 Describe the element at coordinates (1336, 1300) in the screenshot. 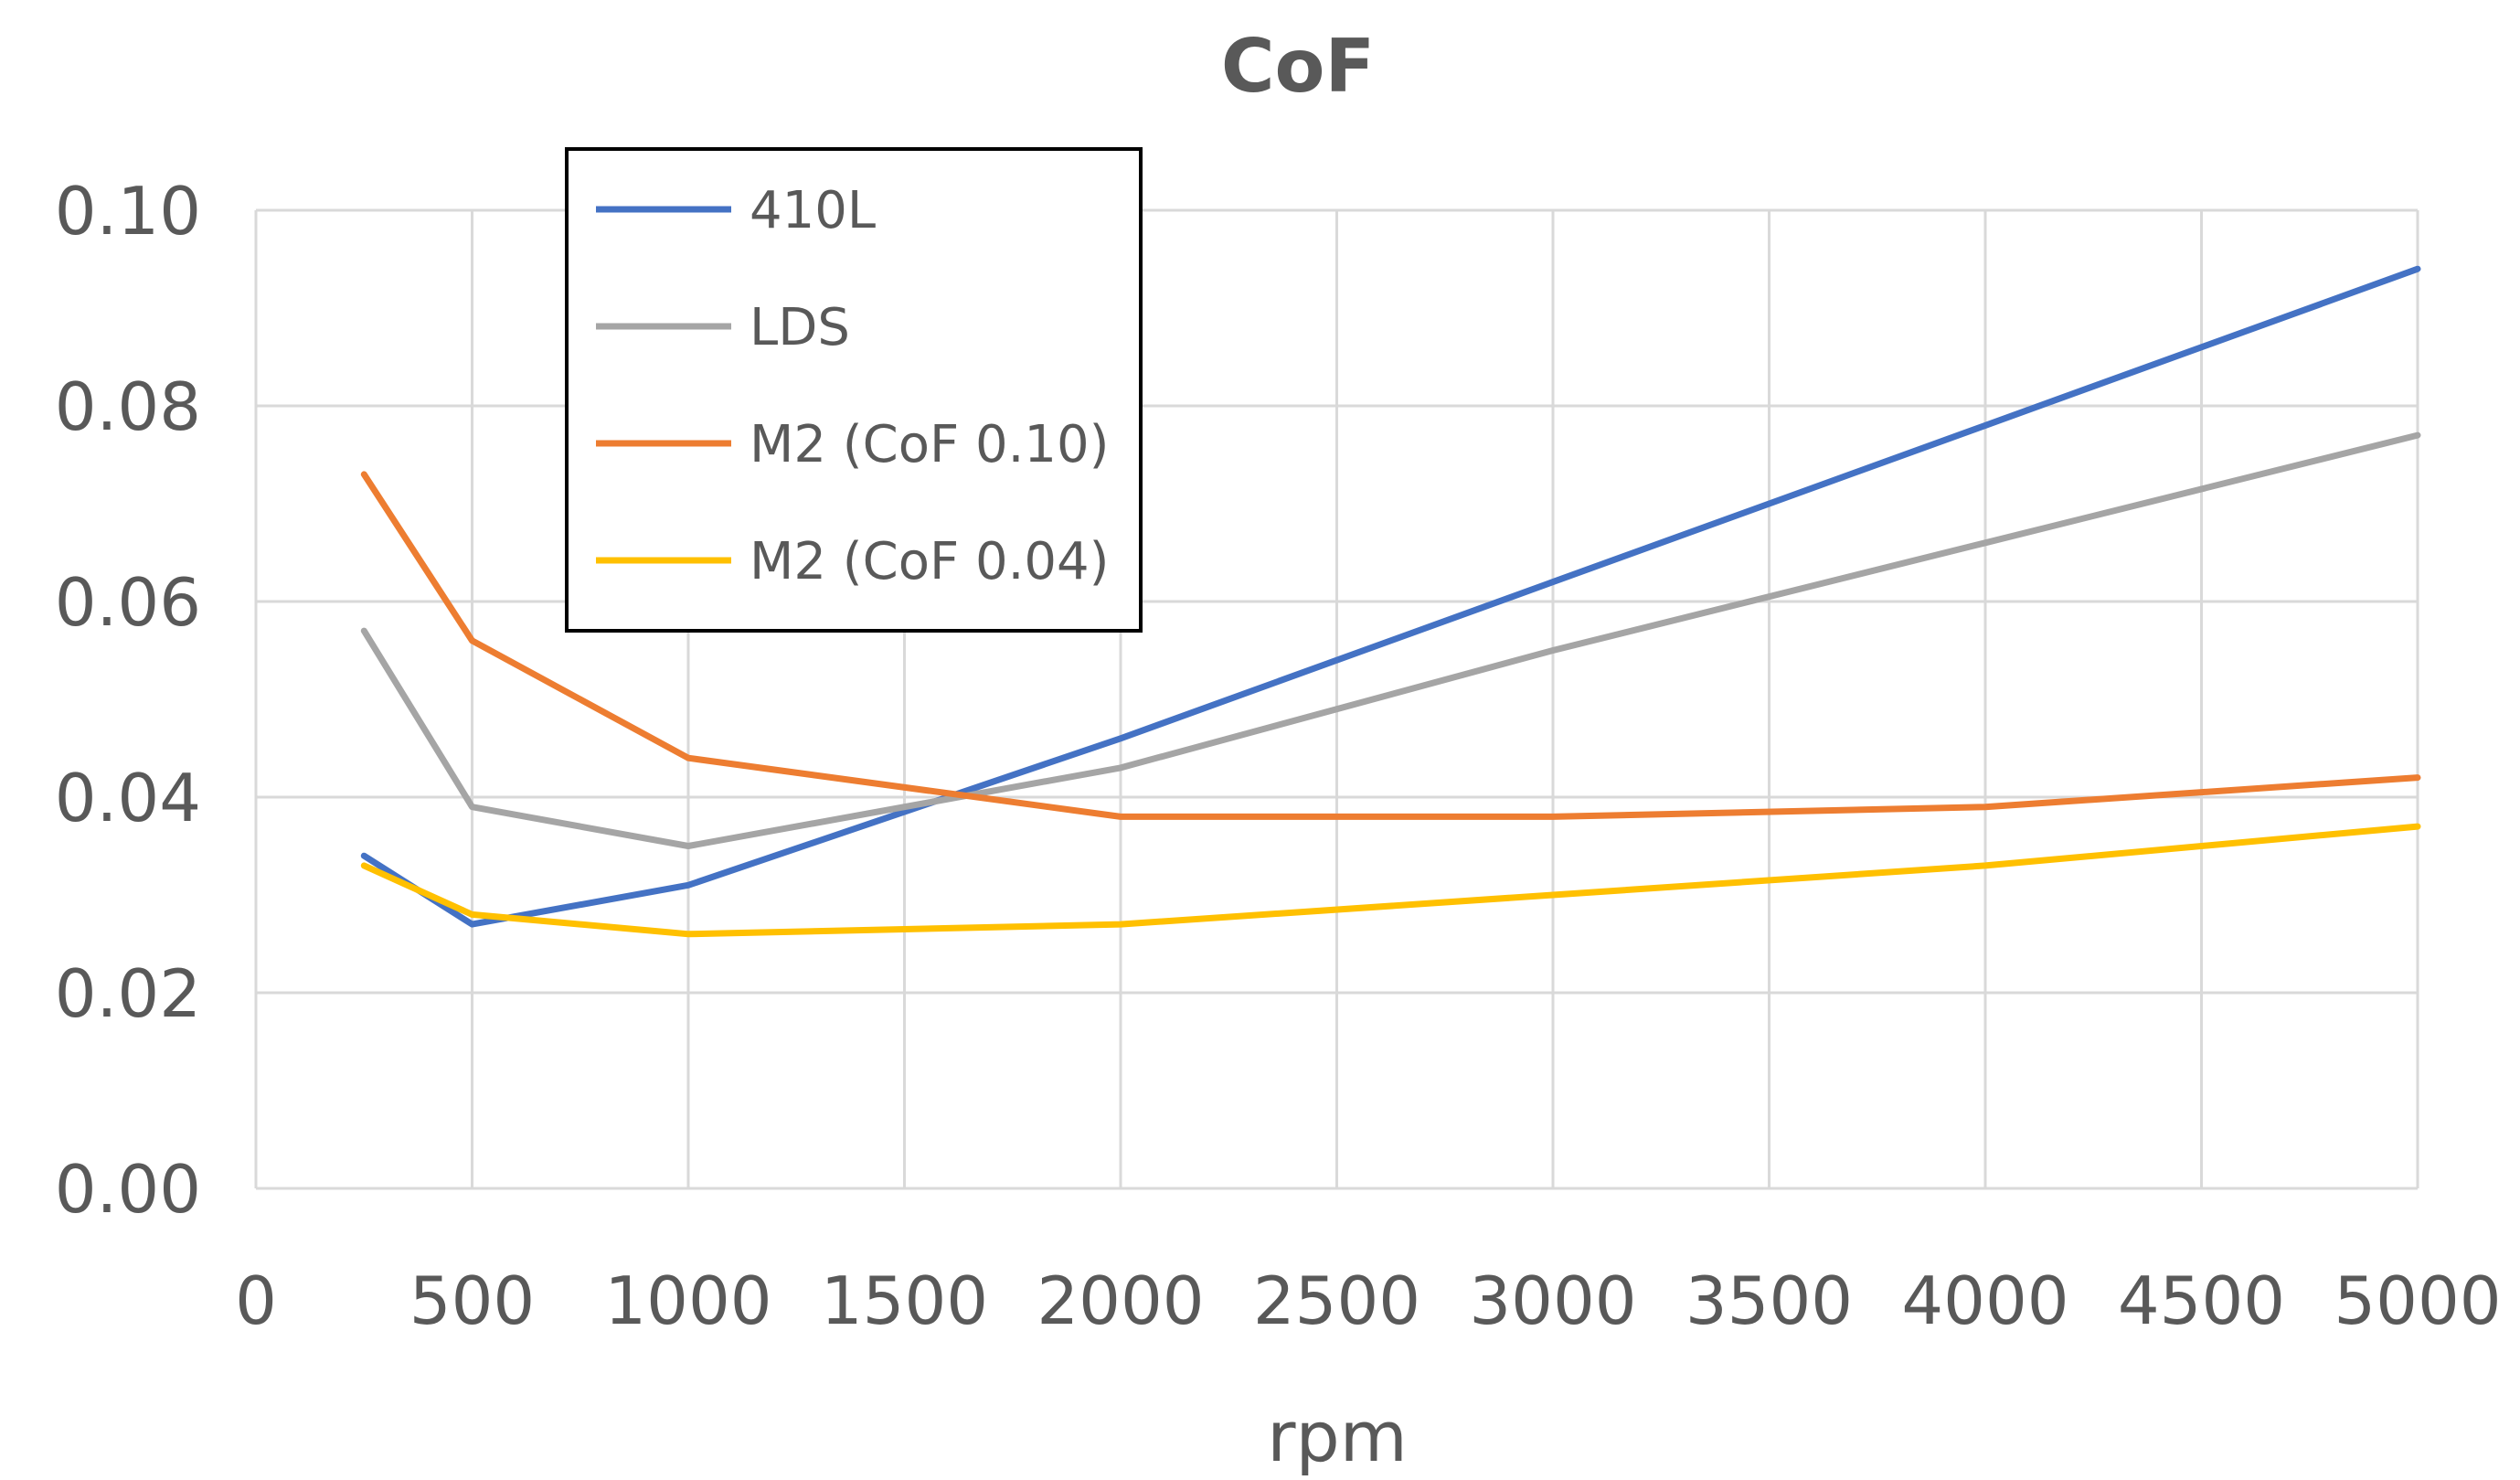

I see `x-tick-label: 2500` at that location.